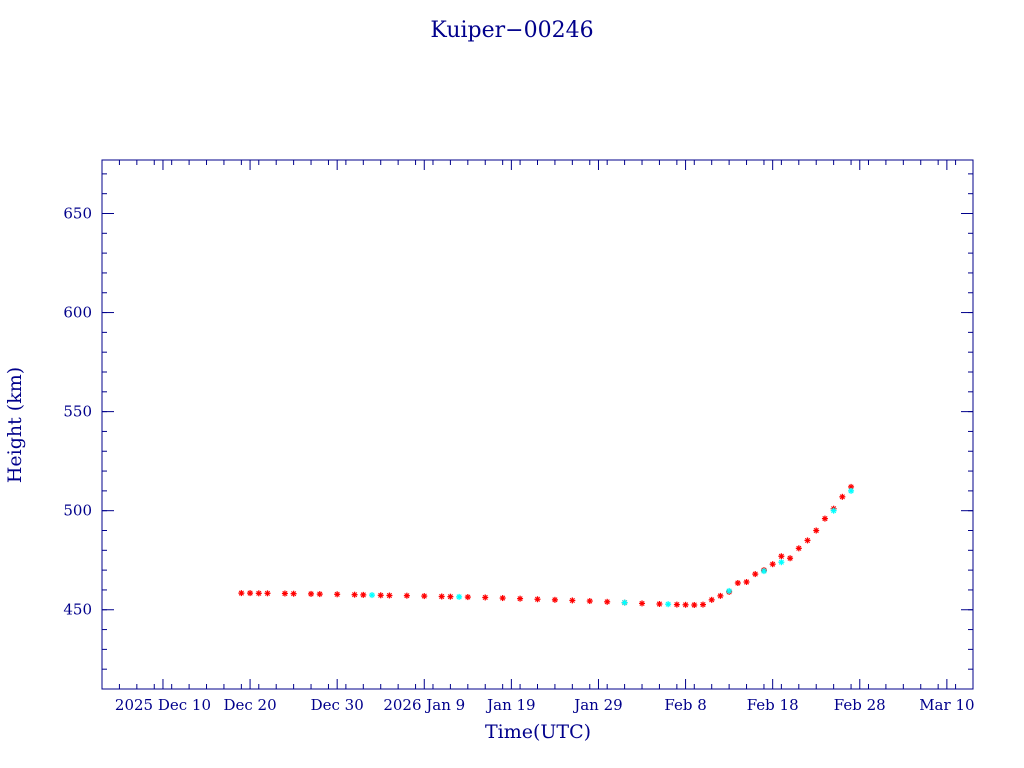 Image resolution: width=1024 pixels, height=768 pixels. What do you see at coordinates (946, 705) in the screenshot?
I see `x-tick-label: Mar 10` at bounding box center [946, 705].